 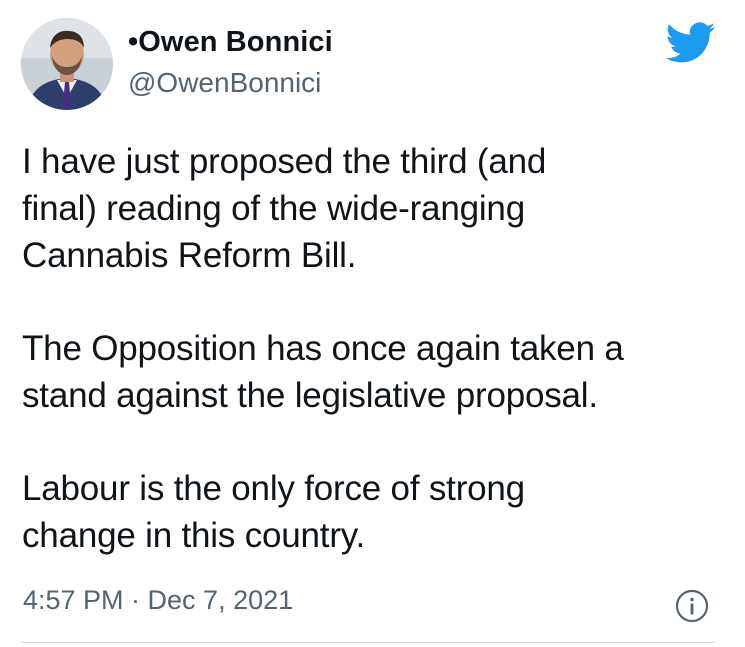 I want to click on tweet-timestamp: 4:57 PM · Dec 7, 2021, so click(x=158, y=600).